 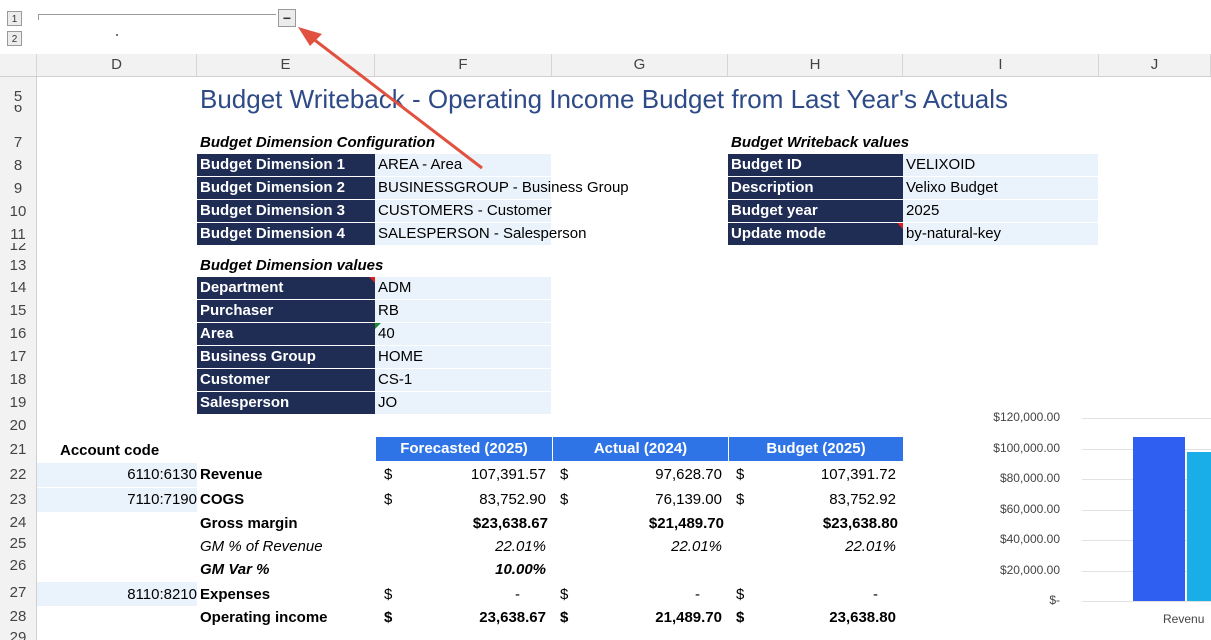 I want to click on actual-value: 97,628.70, so click(x=688, y=474).